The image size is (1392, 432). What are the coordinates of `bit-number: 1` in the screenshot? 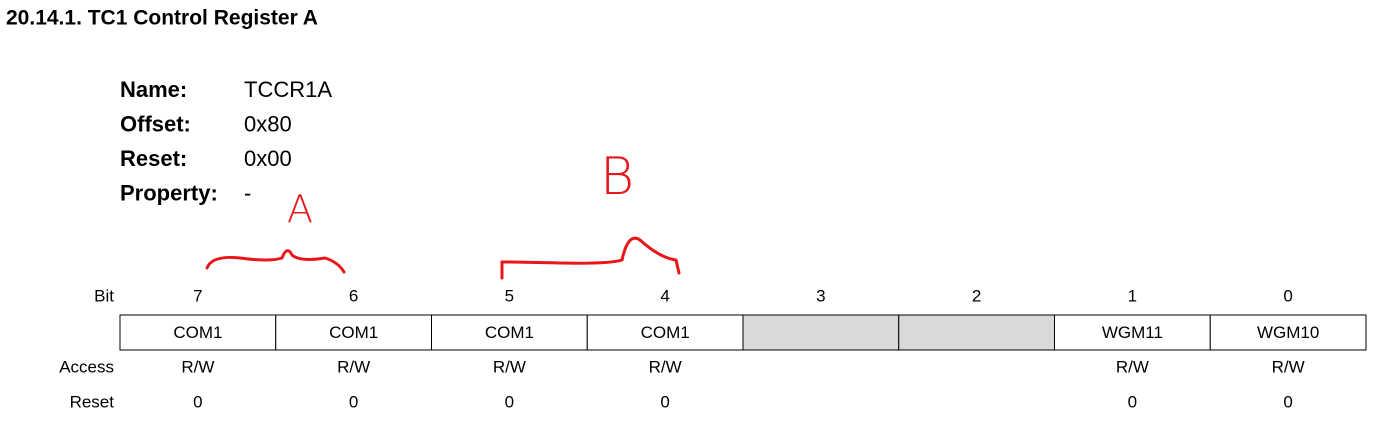 It's located at (1132, 295).